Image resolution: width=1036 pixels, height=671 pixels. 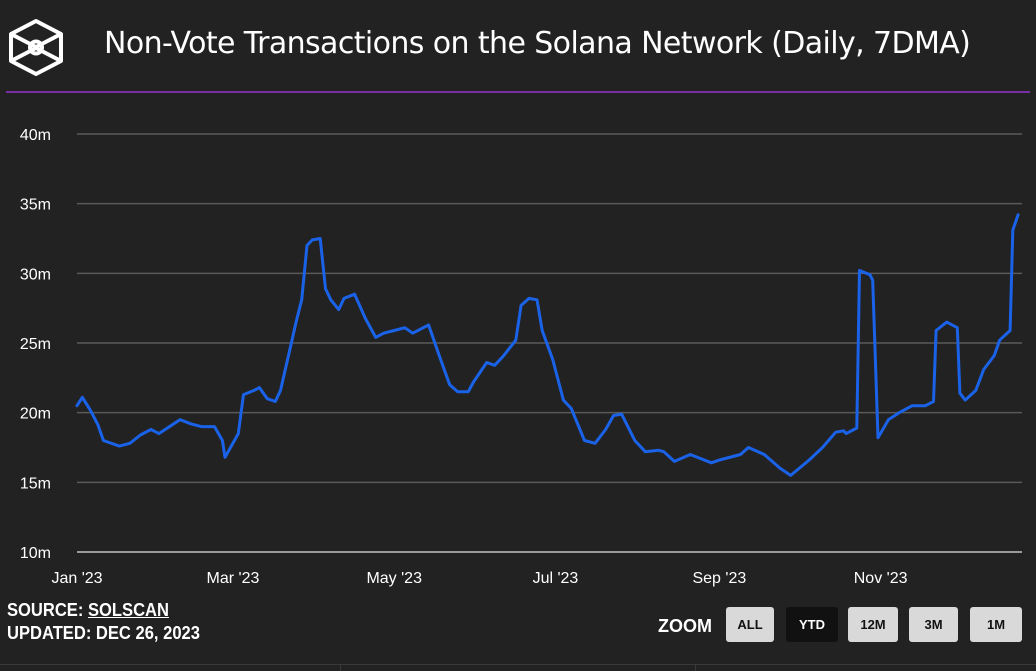 What do you see at coordinates (518, 664) in the screenshot?
I see `bottom-divider` at bounding box center [518, 664].